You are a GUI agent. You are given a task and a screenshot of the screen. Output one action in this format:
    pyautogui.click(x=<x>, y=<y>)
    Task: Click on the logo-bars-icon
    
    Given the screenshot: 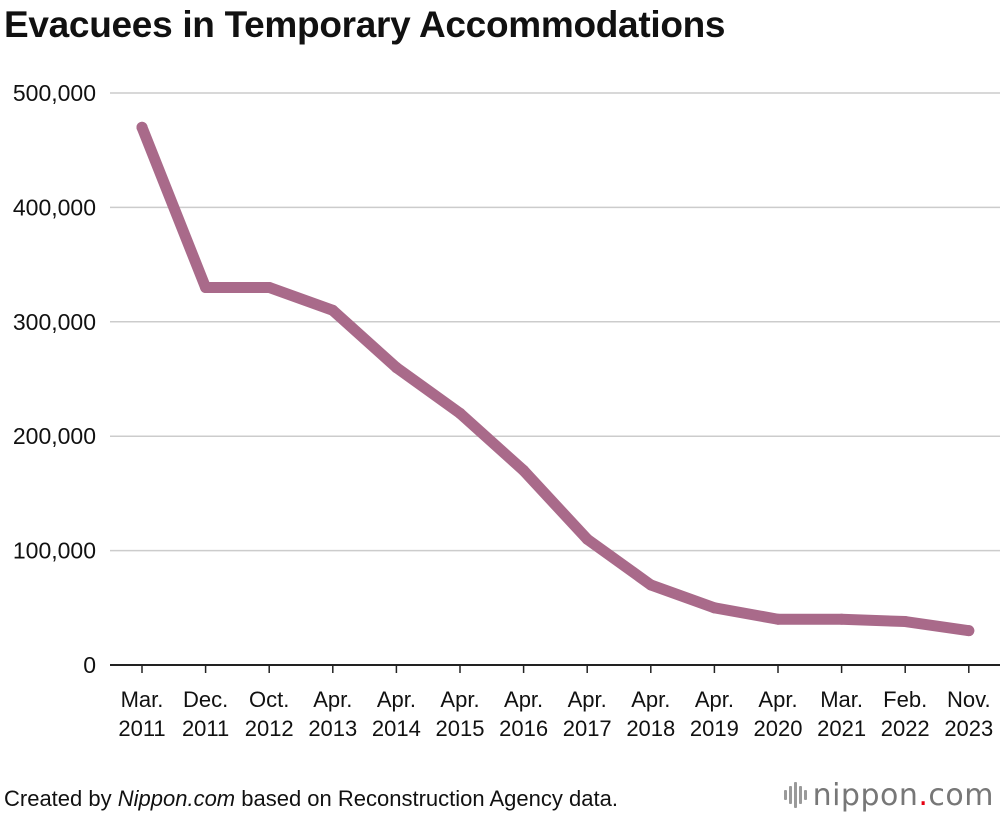 What is the action you would take?
    pyautogui.click(x=795, y=795)
    